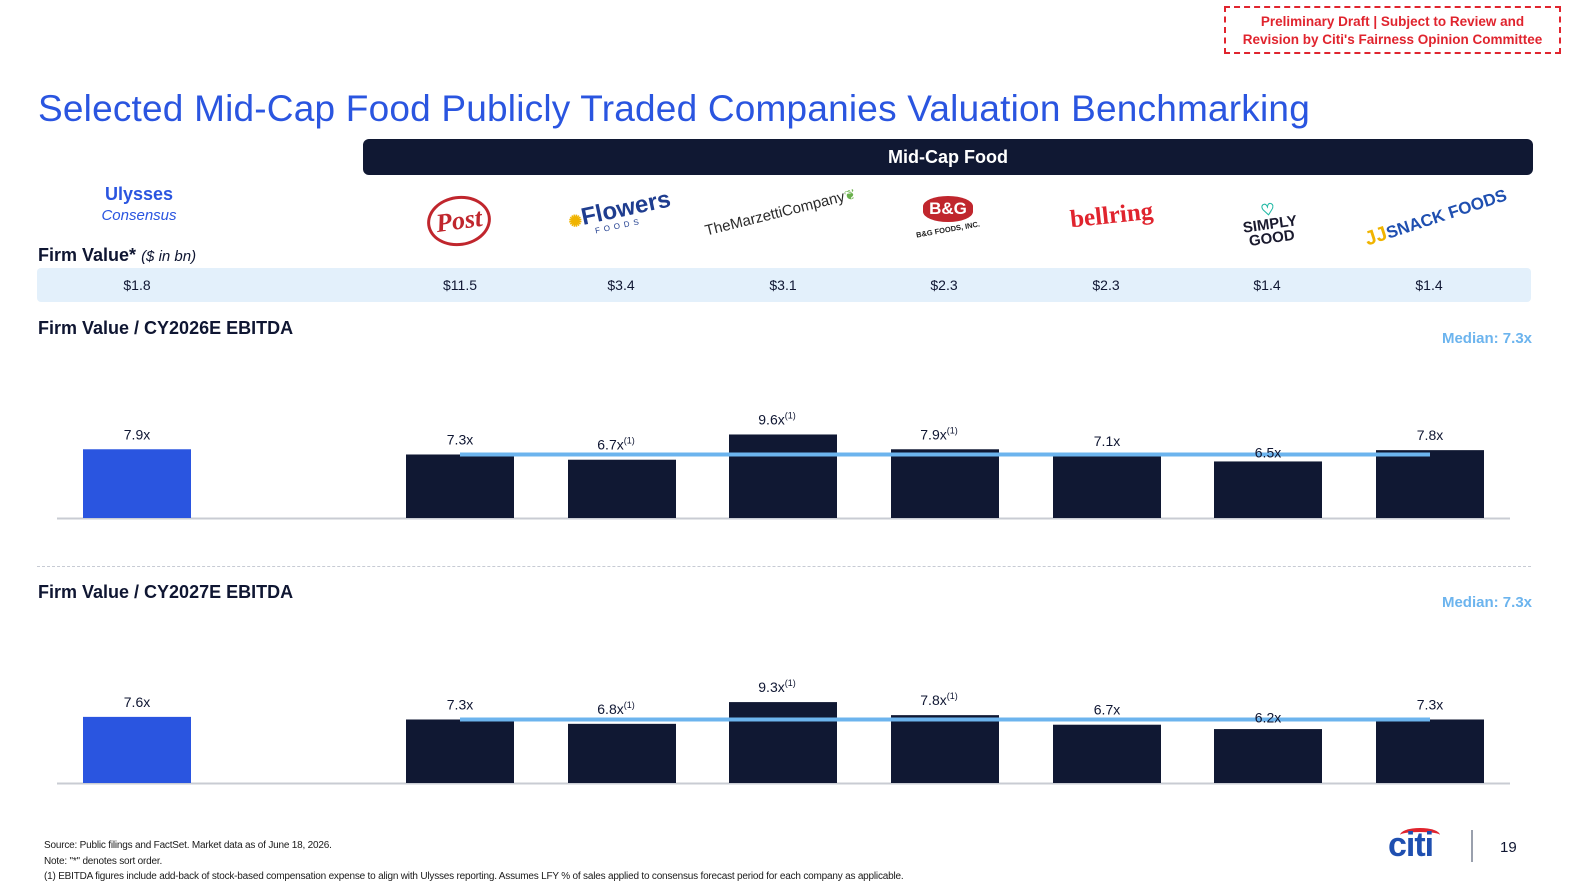  Describe the element at coordinates (1107, 441) in the screenshot. I see `bar-value-label: 7.1x` at that location.